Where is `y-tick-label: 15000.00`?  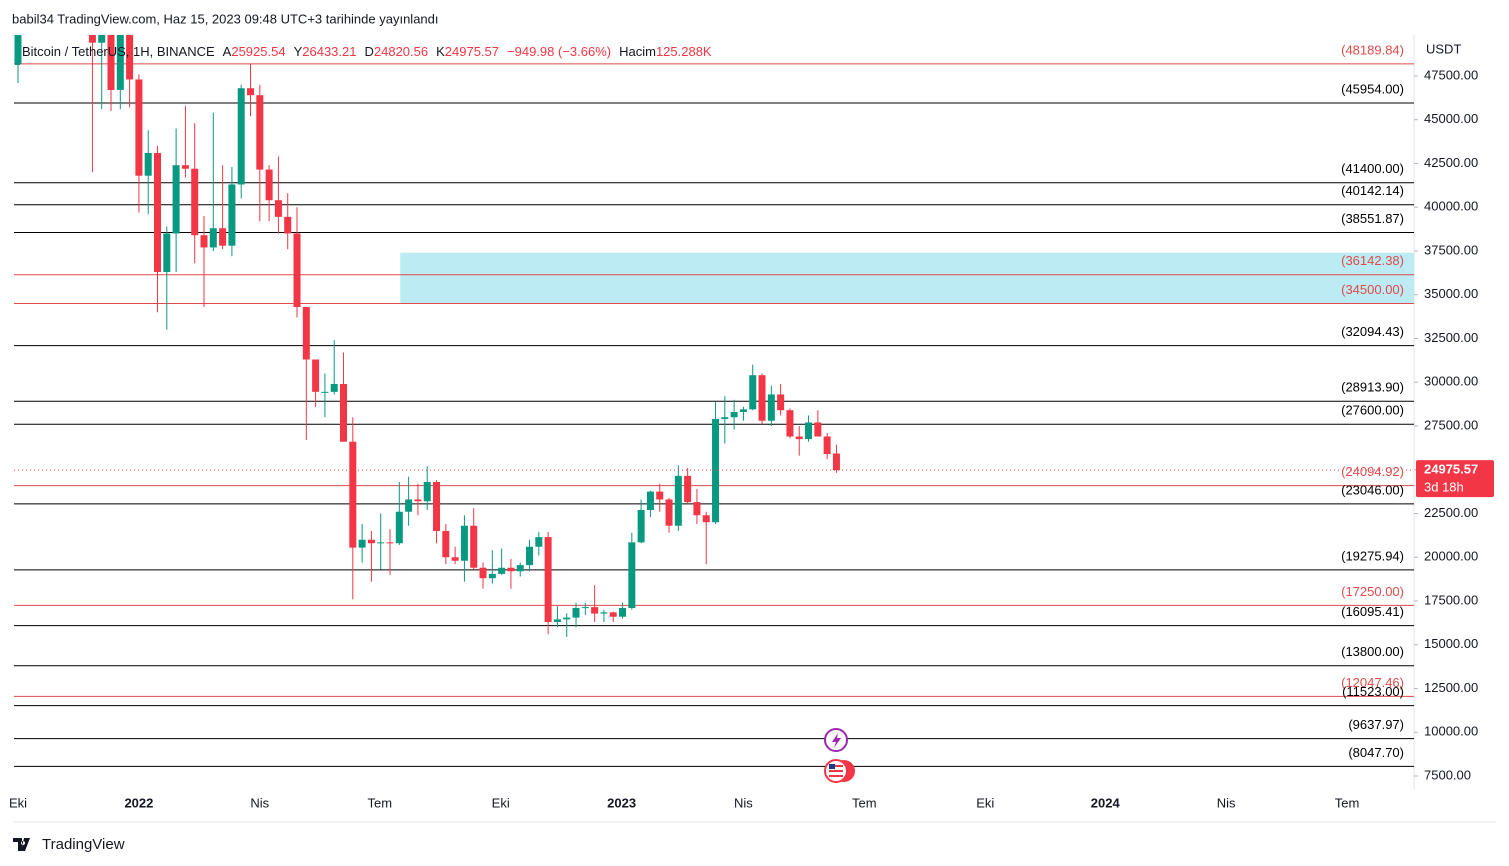 y-tick-label: 15000.00 is located at coordinates (1451, 643).